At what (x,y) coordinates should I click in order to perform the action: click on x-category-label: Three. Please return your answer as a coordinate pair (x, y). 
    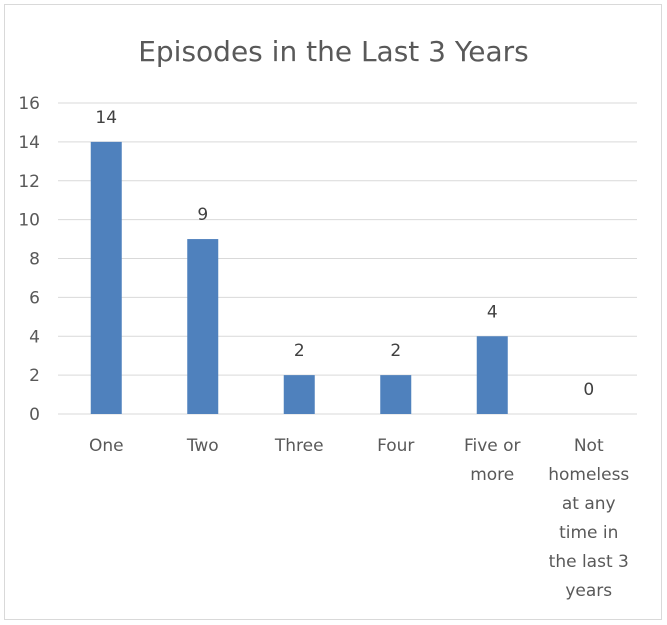
    Looking at the image, I should click on (299, 446).